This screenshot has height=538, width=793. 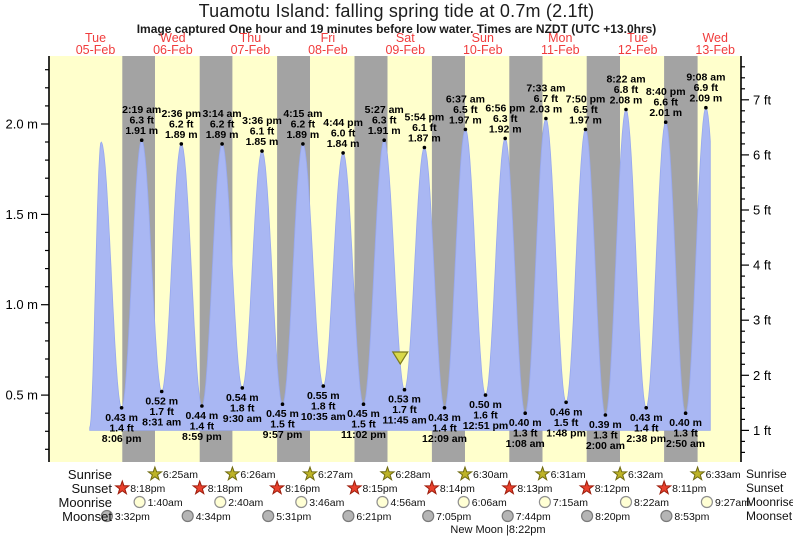 What do you see at coordinates (586, 109) in the screenshot?
I see `high-tide-annotation: 7:50 pm 6.5 ft 1.97 m` at bounding box center [586, 109].